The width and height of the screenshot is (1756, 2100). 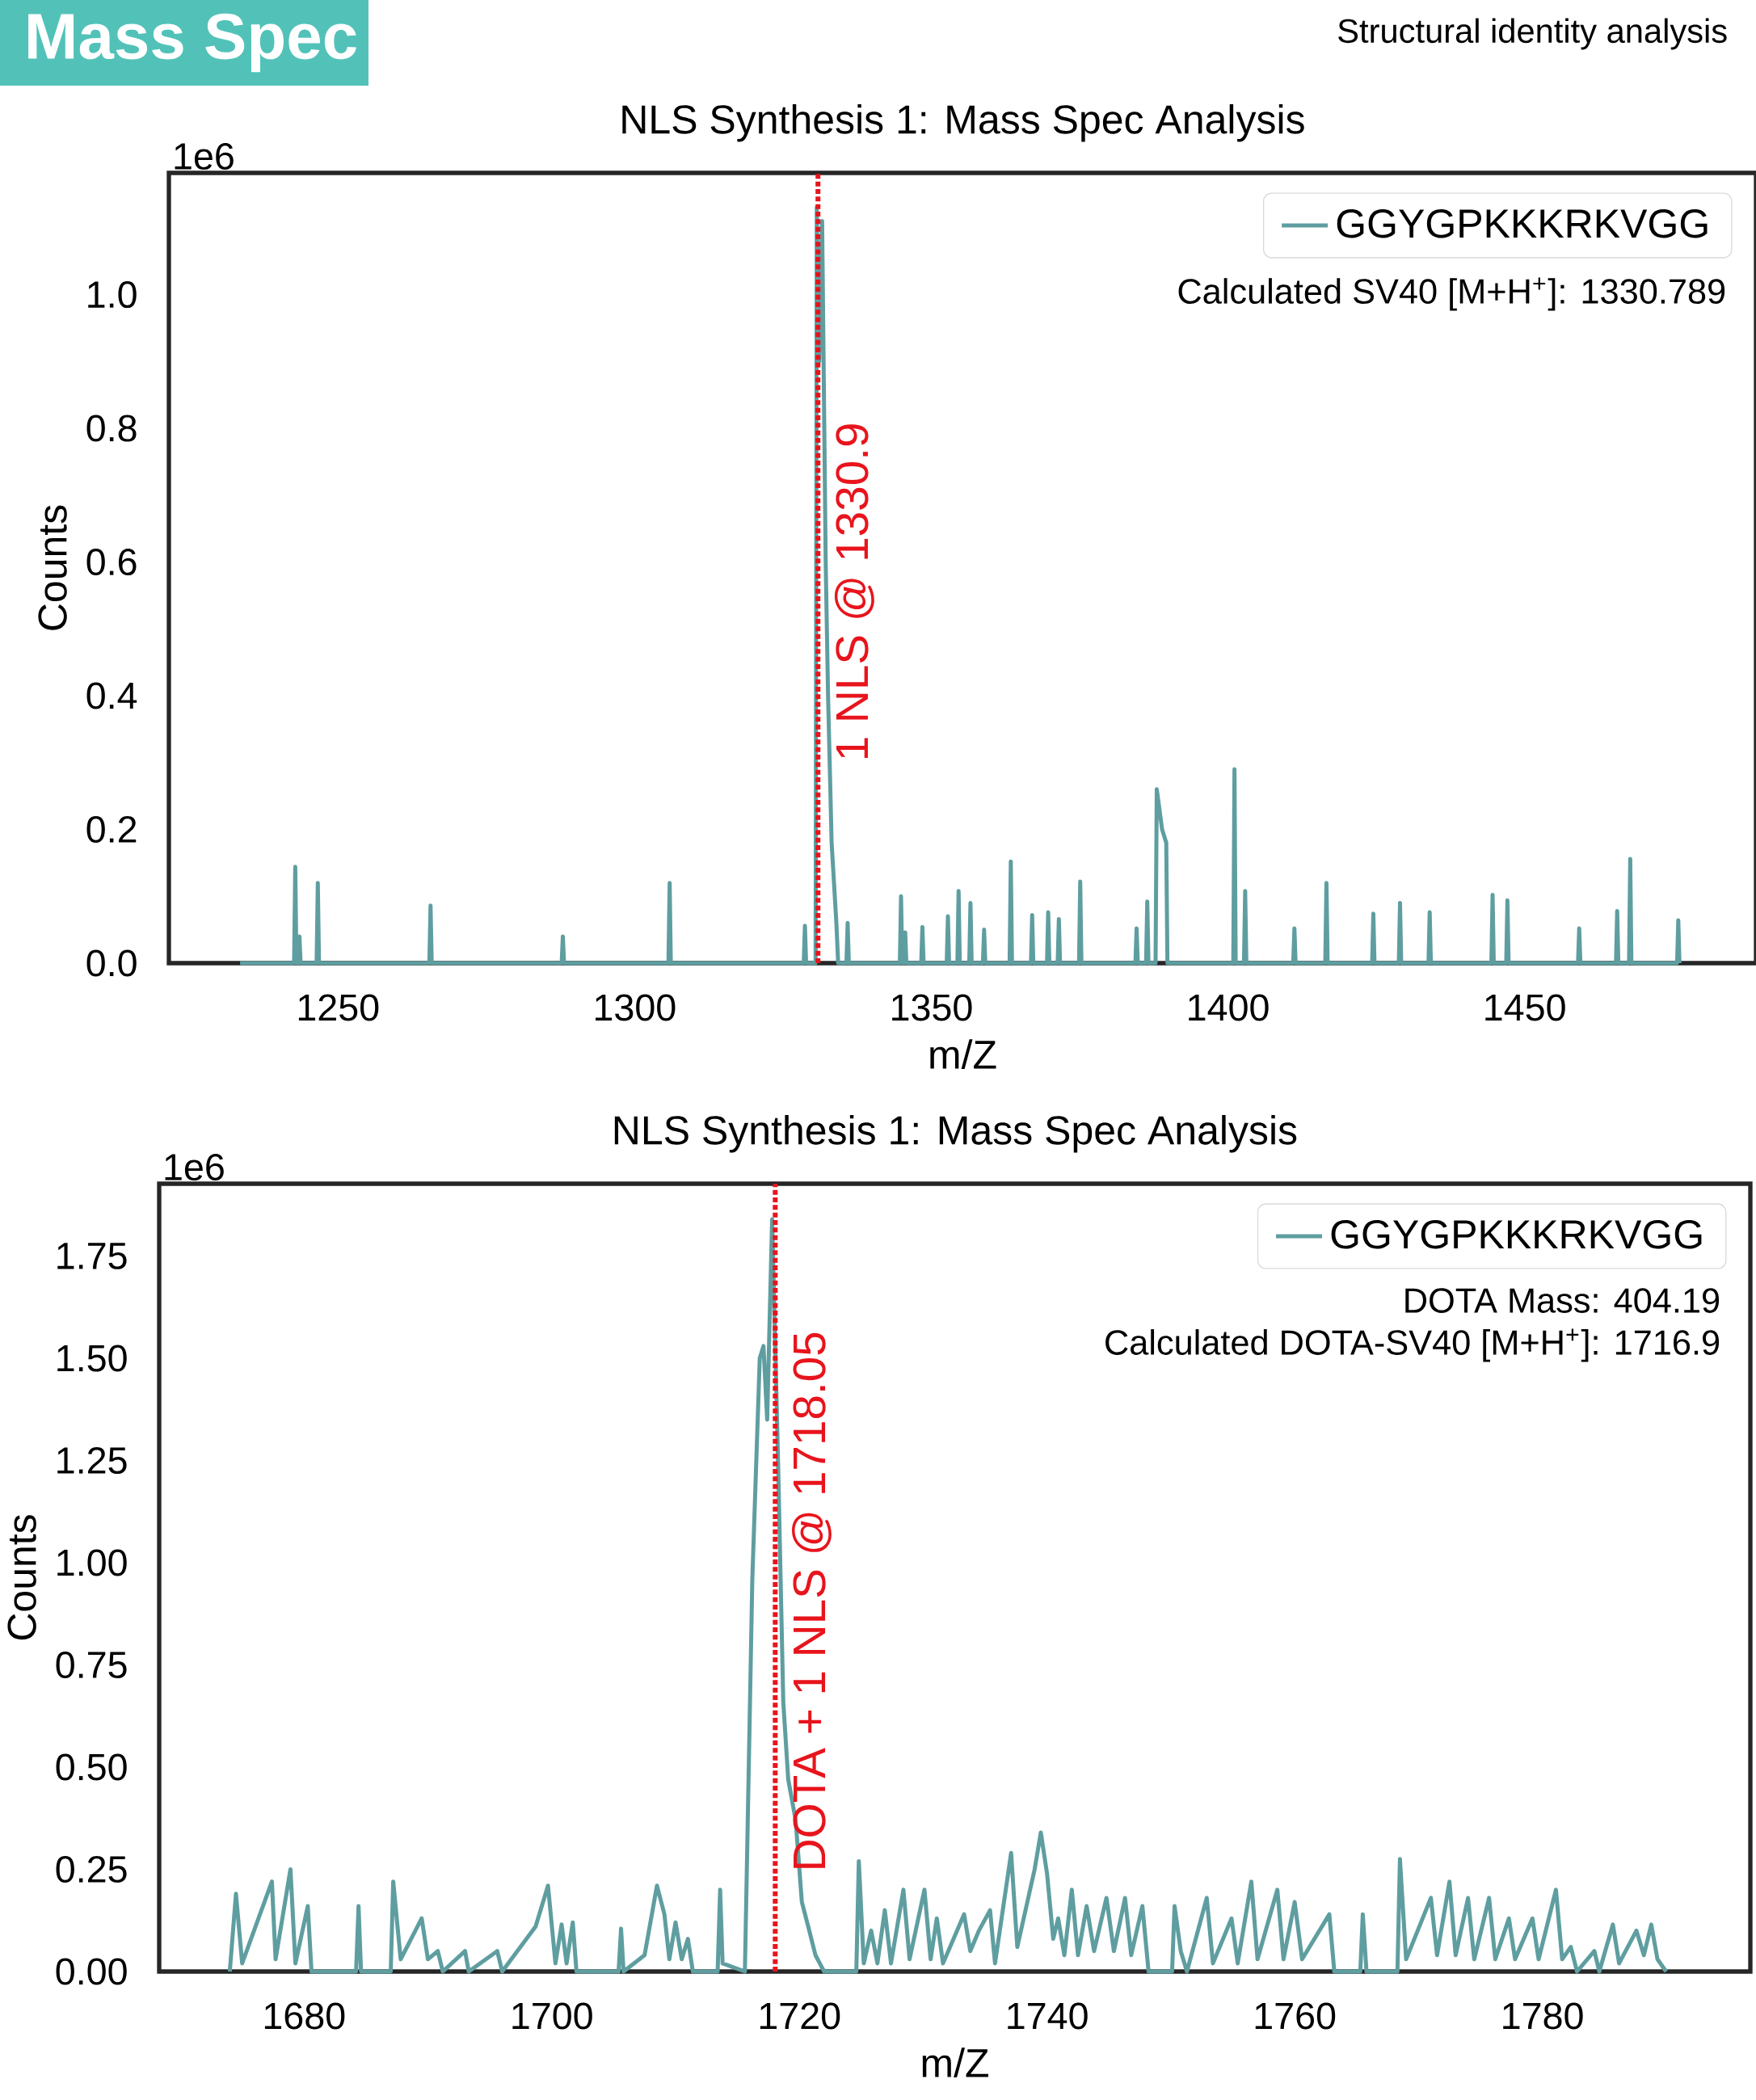 I want to click on x-tick-label: 1300, so click(x=636, y=1008).